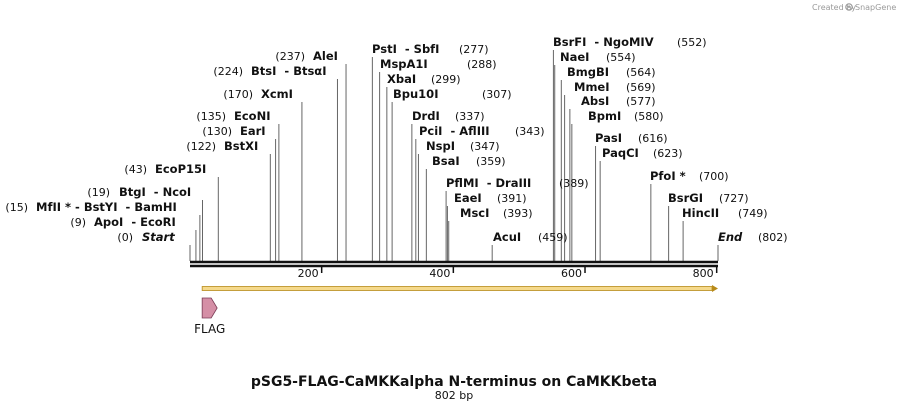 The image size is (909, 411). What do you see at coordinates (209, 308) in the screenshot?
I see `flag-feature-arrow` at bounding box center [209, 308].